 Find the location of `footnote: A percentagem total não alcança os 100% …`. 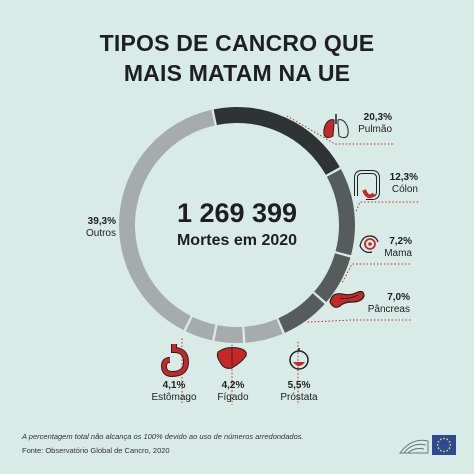

footnote: A percentagem total não alcança os 100% … is located at coordinates (163, 436).